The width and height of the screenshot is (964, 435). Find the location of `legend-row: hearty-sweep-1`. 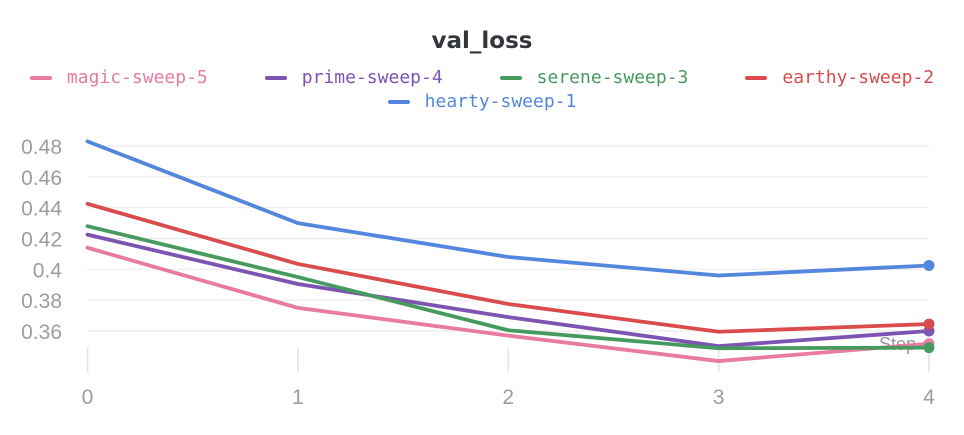

legend-row: hearty-sweep-1 is located at coordinates (482, 101).